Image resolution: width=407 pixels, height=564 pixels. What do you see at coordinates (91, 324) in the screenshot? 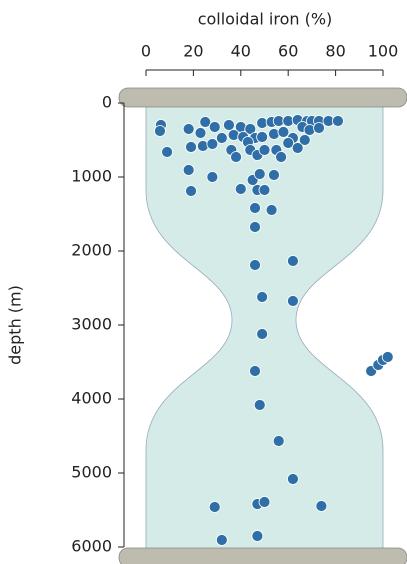
I see `y-tick-label: 3000` at bounding box center [91, 324].